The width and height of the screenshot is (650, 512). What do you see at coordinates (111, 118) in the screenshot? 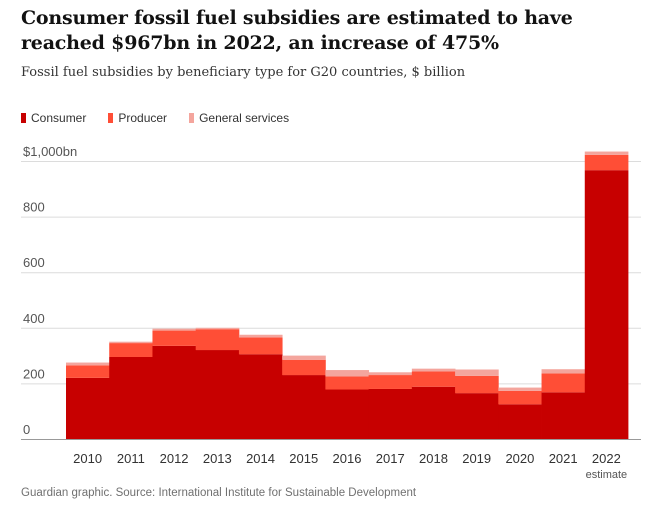
I see `legend-swatch-producer` at bounding box center [111, 118].